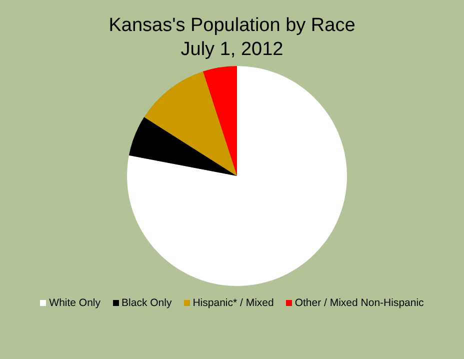  What do you see at coordinates (359, 303) in the screenshot?
I see `legend-label: Other / Mixed Non-Hispanic` at bounding box center [359, 303].